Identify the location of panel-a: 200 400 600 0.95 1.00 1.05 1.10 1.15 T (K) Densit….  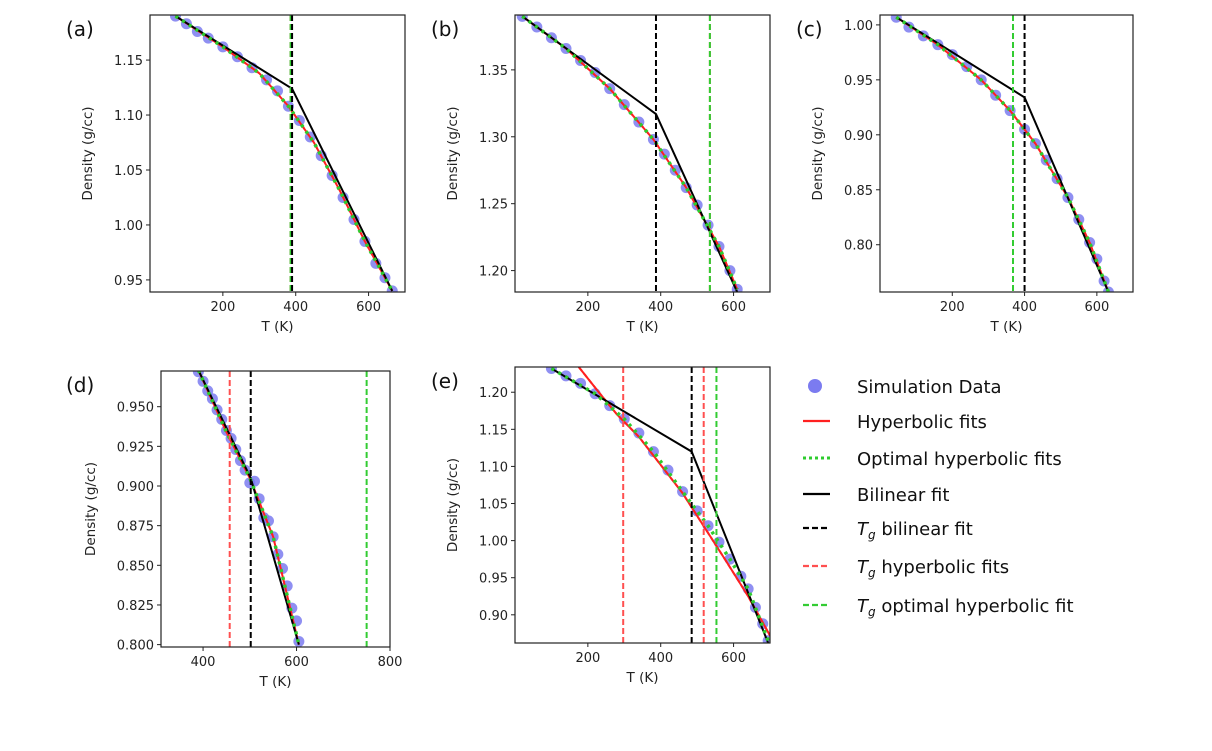
(236, 174).